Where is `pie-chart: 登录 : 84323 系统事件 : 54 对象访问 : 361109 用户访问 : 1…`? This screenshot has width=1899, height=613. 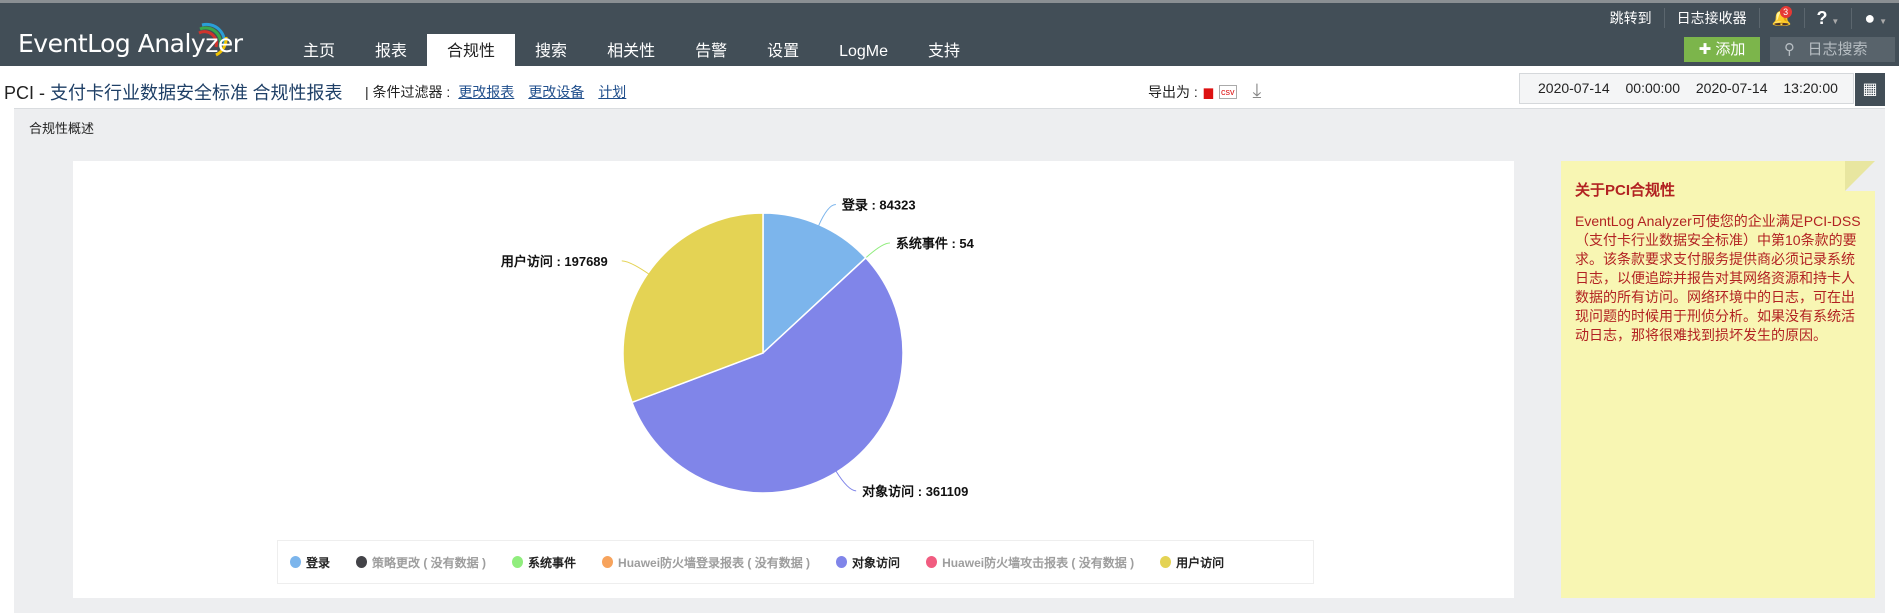 pie-chart: 登录 : 84323 系统事件 : 54 对象访问 : 361109 用户访问 : 1… is located at coordinates (737, 348).